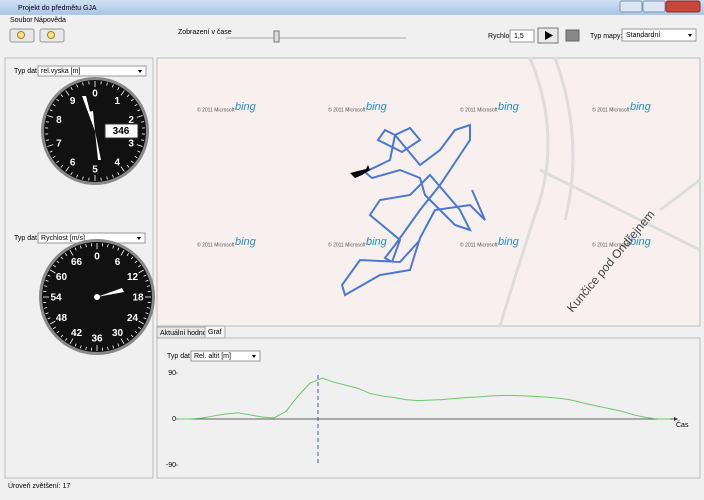  What do you see at coordinates (121, 131) in the screenshot?
I see `altimeter-readout: 346` at bounding box center [121, 131].